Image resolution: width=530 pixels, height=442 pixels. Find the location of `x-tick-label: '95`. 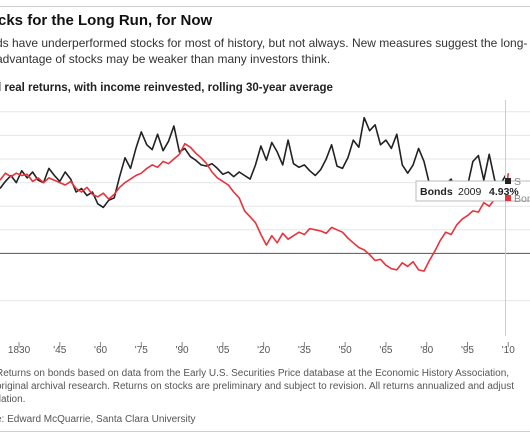

x-tick-label: '95 is located at coordinates (467, 350).